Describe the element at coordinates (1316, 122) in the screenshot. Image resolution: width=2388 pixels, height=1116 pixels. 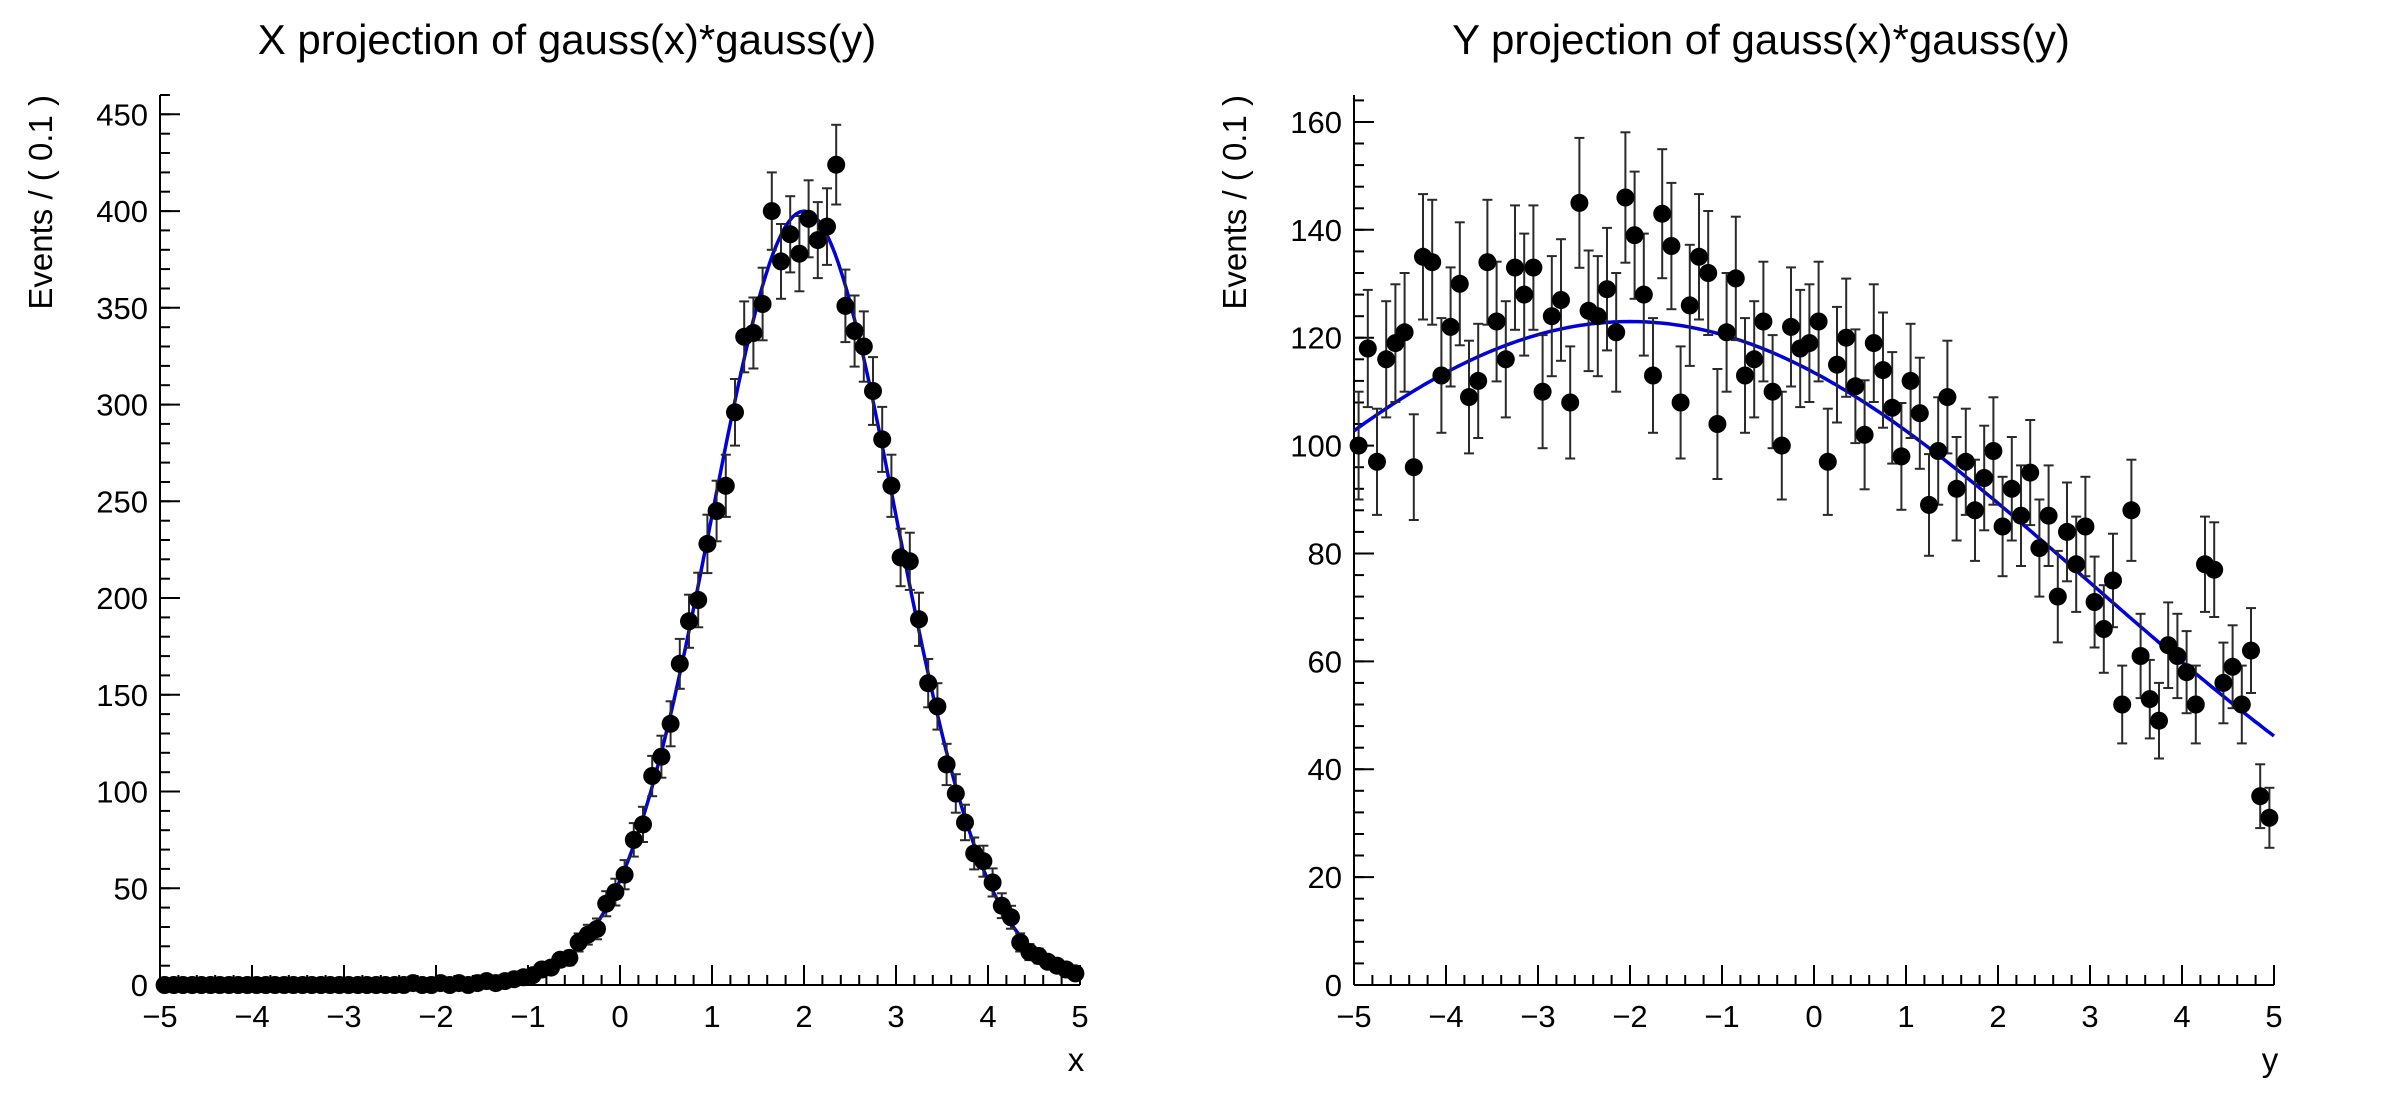
I see `svg-text: 160` at that location.